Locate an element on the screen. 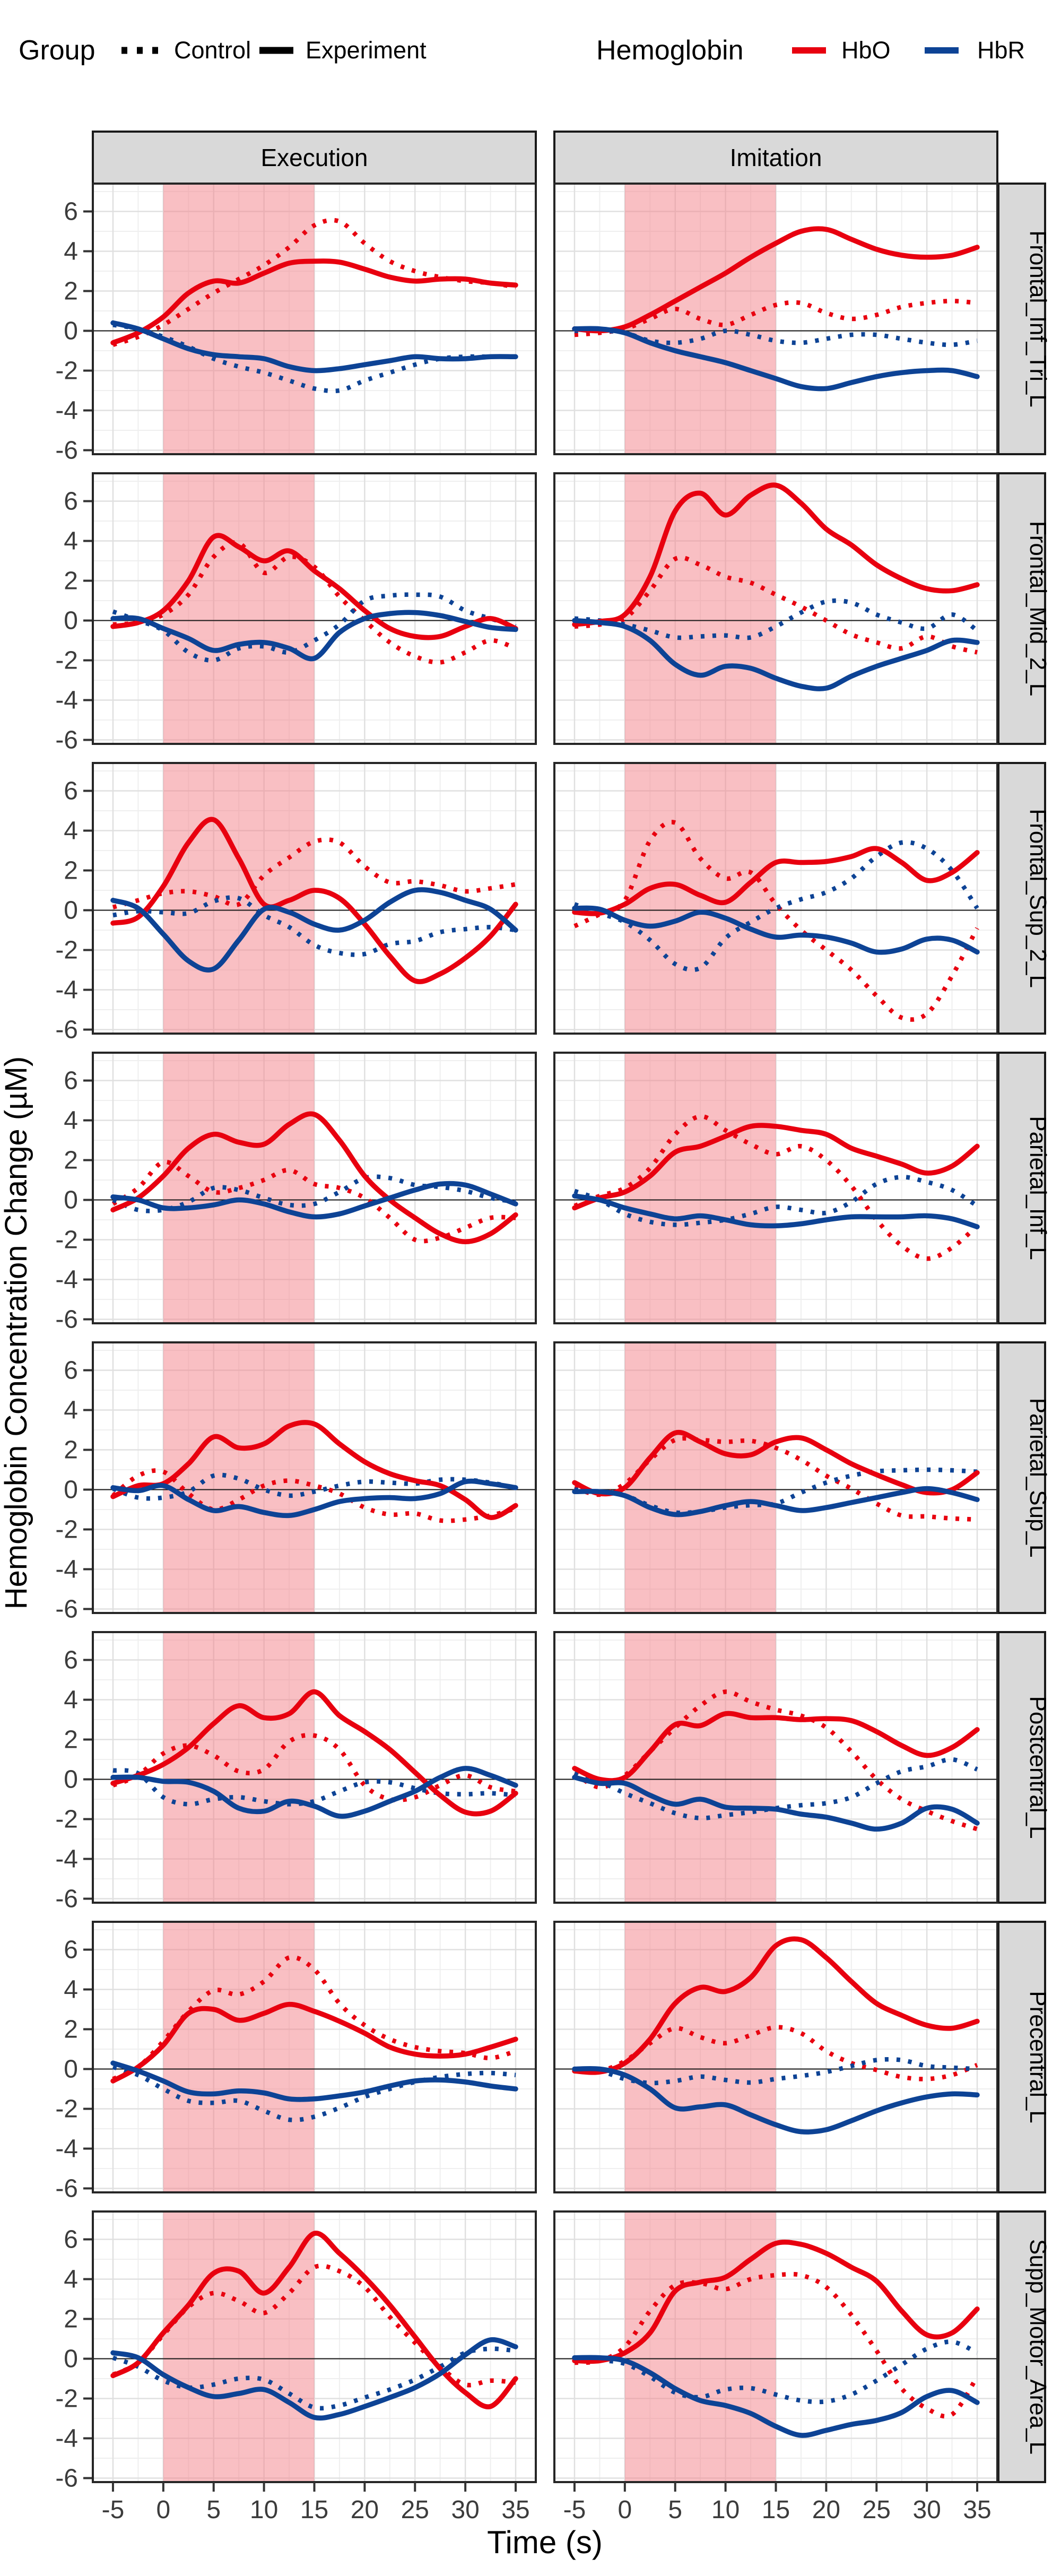  legend-hbr-label: HbR is located at coordinates (1001, 50).